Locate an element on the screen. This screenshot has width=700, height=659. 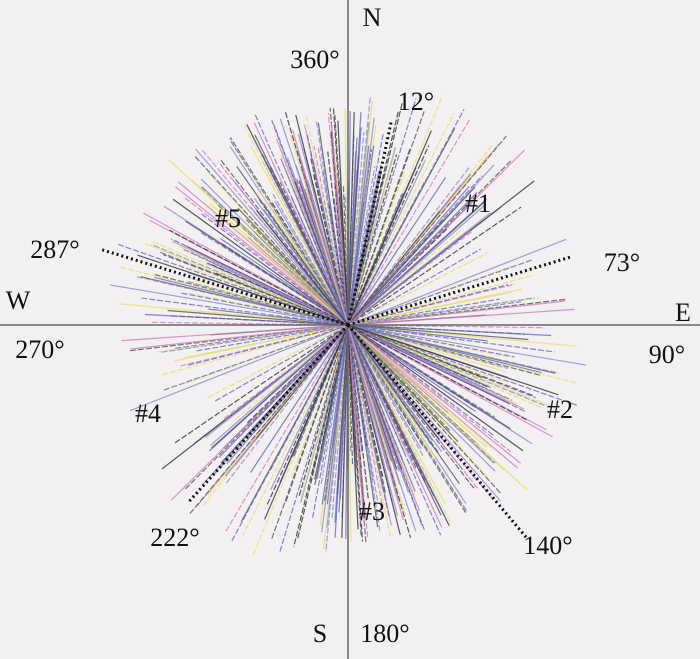
fan-line is located at coordinates (348, 325).